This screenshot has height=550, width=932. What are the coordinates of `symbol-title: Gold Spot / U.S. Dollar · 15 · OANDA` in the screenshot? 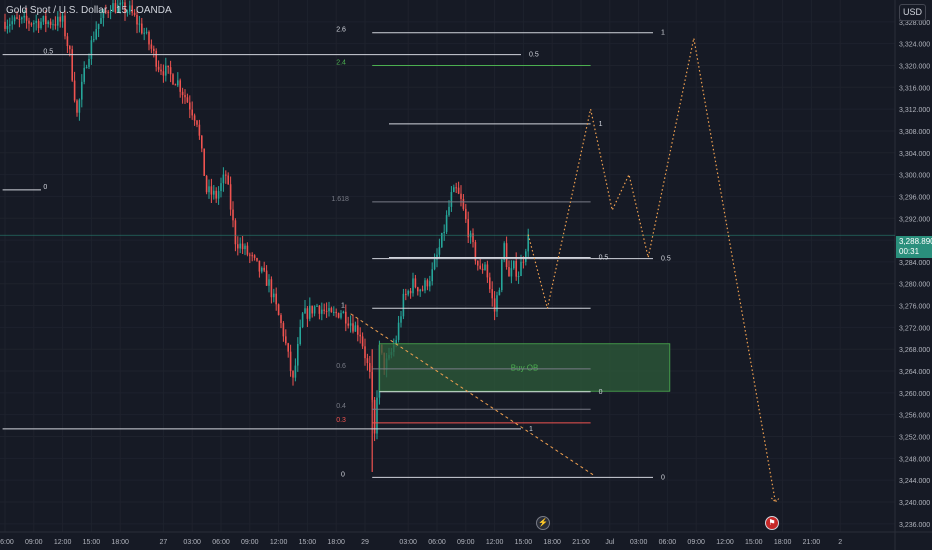 It's located at (89, 10).